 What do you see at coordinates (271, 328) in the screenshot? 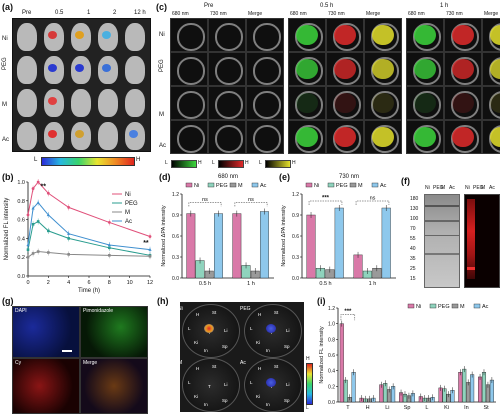
I see `tumor-signal` at bounding box center [271, 328].